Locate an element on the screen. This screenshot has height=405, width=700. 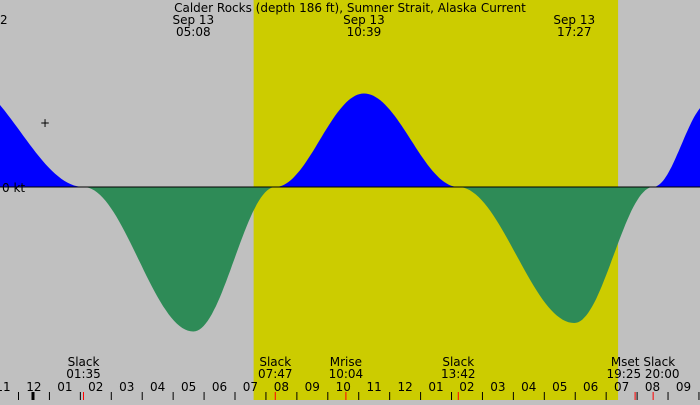
max-time-label: 17:27 is located at coordinates (574, 32).